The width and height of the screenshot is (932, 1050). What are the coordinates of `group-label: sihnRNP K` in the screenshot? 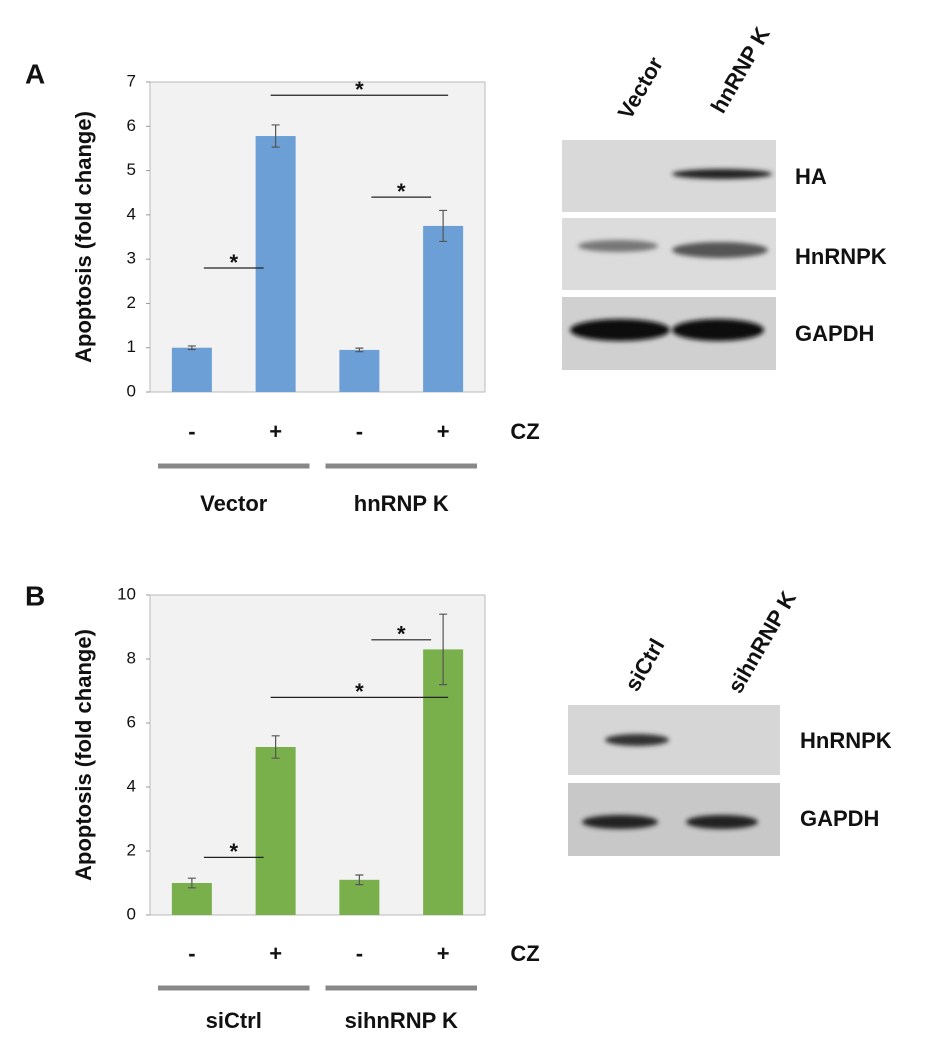 It's located at (401, 1020).